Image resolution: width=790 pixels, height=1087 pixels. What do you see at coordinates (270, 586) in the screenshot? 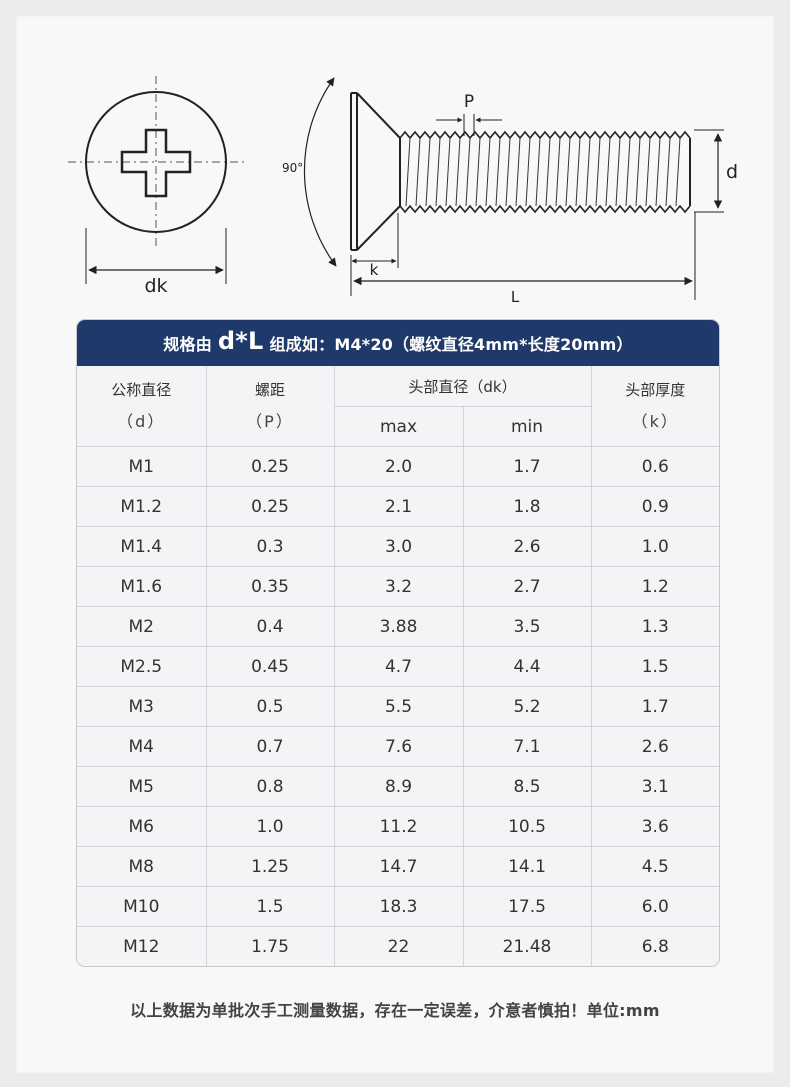
I see `cell-pitch: 0.35` at bounding box center [270, 586].